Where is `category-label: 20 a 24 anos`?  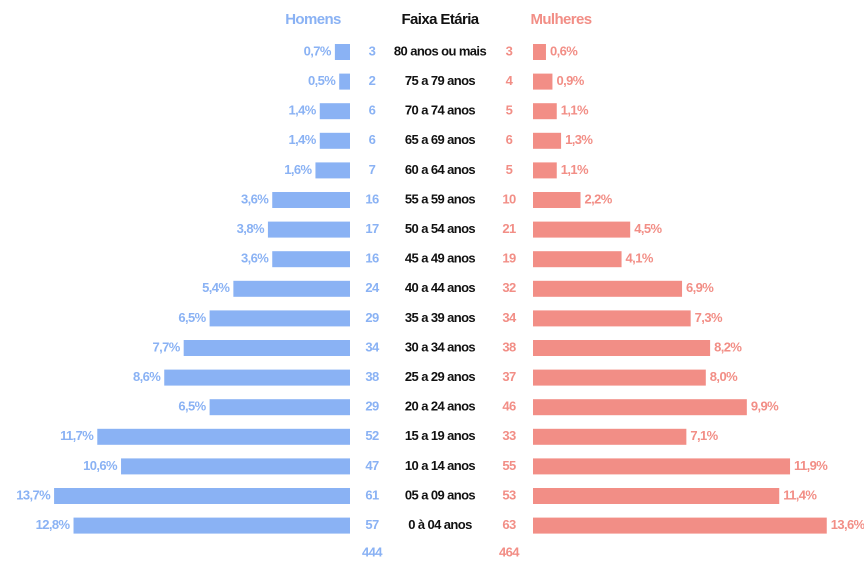 category-label: 20 a 24 anos is located at coordinates (440, 406).